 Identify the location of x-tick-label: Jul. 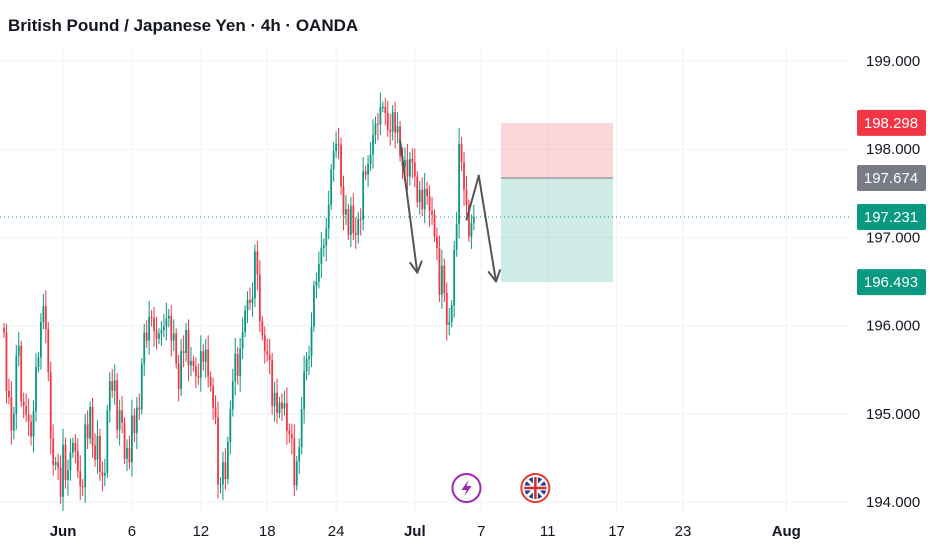
(415, 531).